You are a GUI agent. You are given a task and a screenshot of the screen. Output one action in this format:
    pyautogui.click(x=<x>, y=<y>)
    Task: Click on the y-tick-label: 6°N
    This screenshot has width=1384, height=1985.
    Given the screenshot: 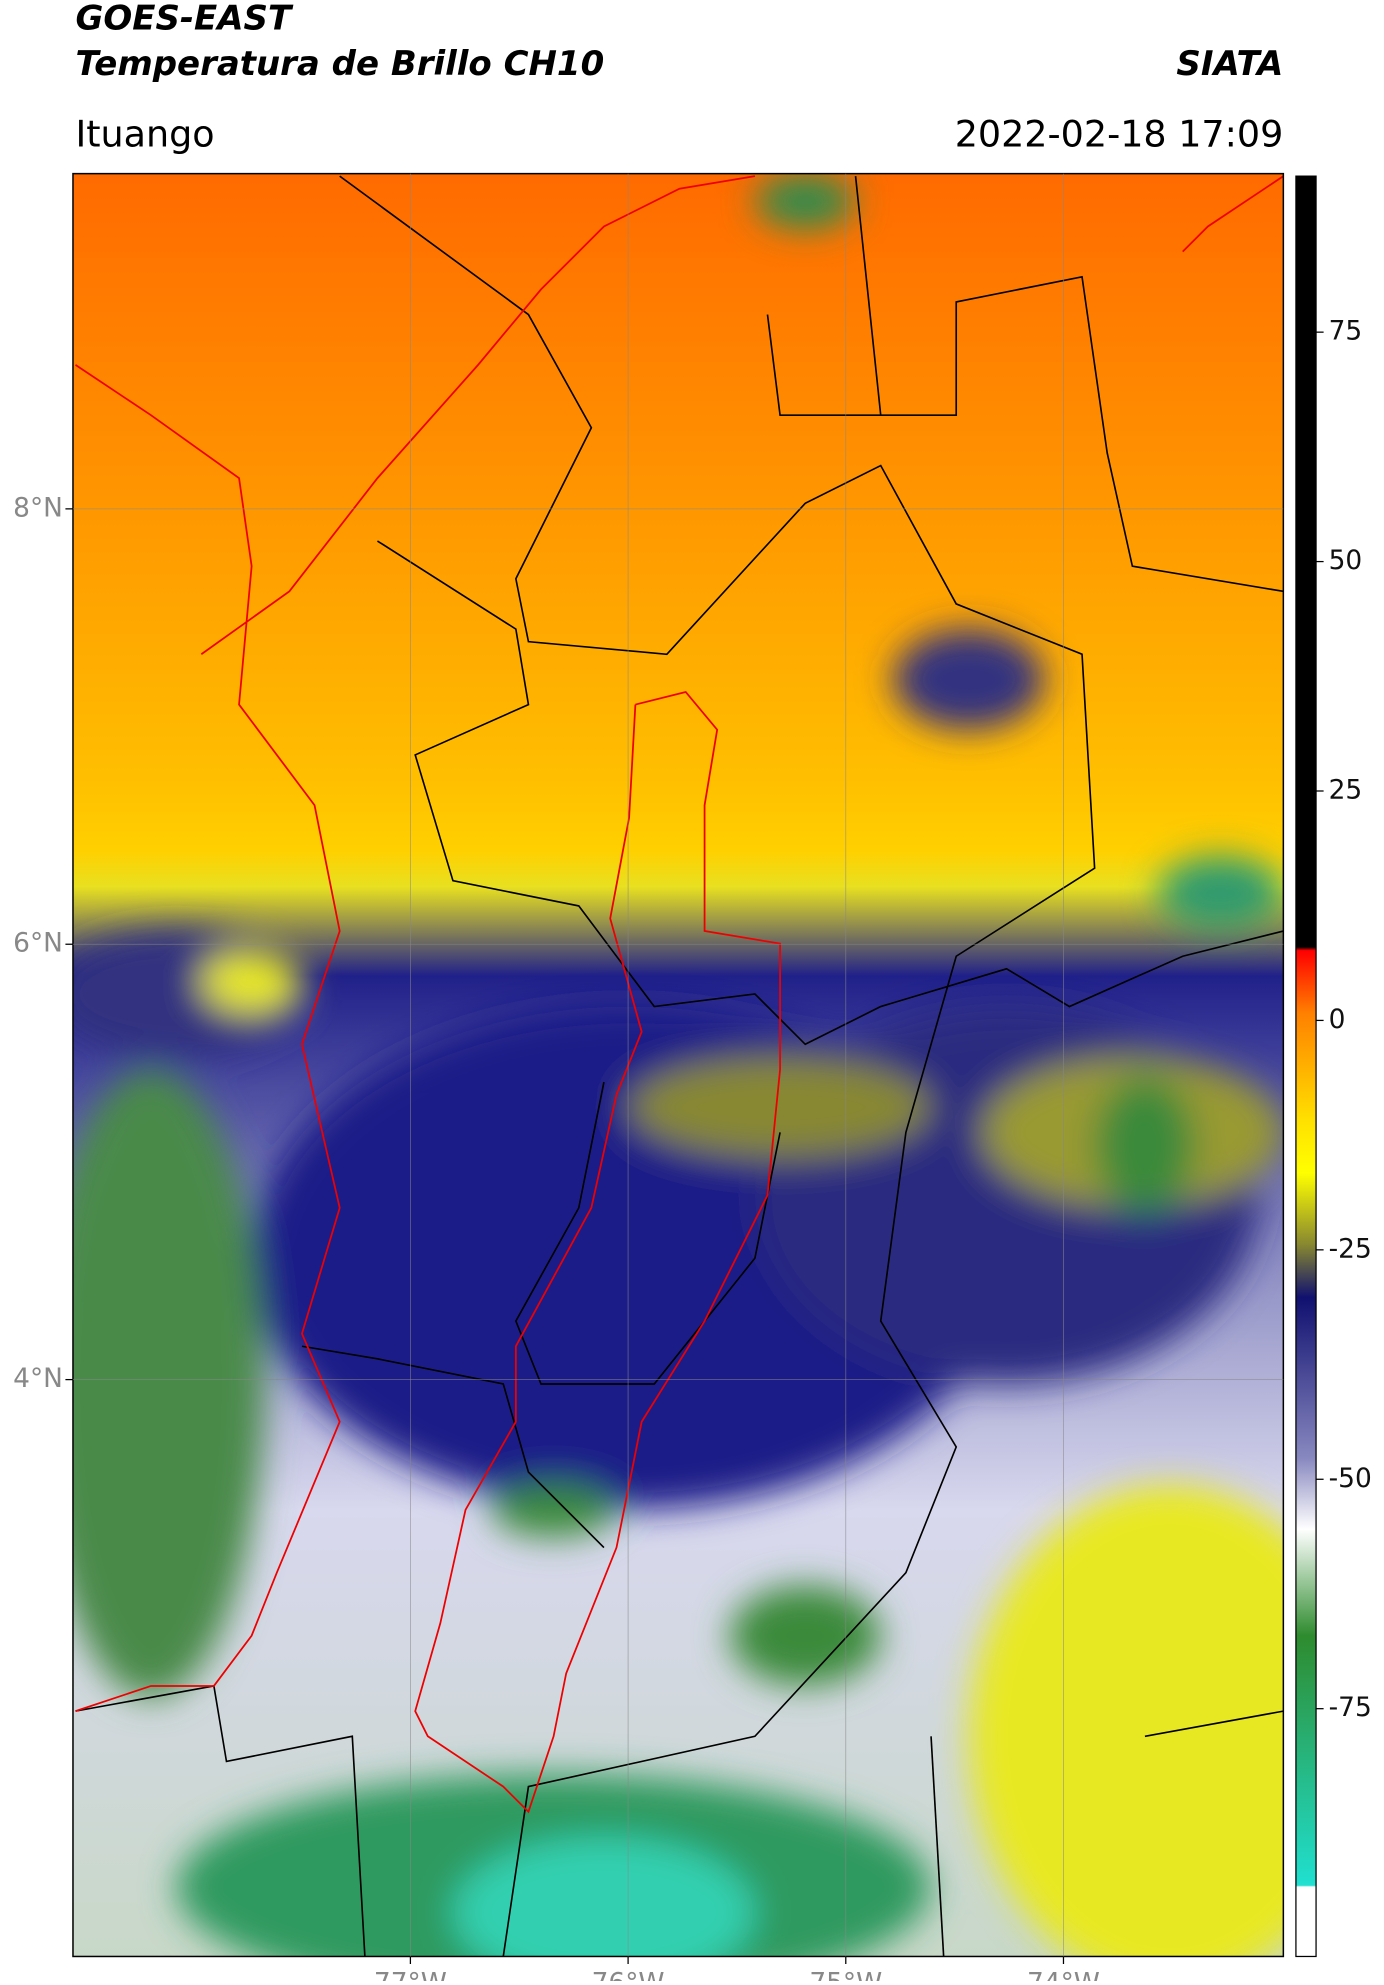 What is the action you would take?
    pyautogui.click(x=38, y=943)
    